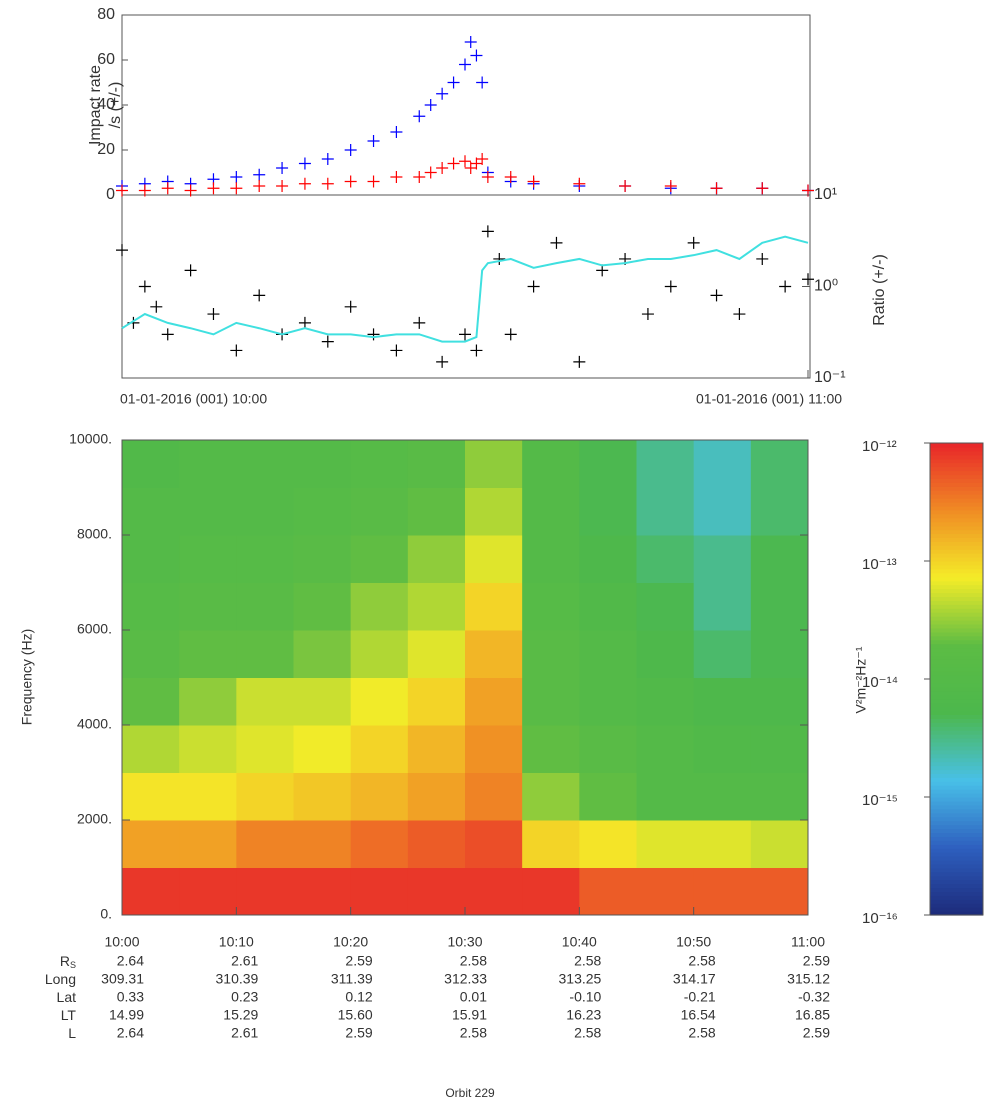 The width and height of the screenshot is (985, 1104). What do you see at coordinates (473, 1033) in the screenshot?
I see `ephemeris-value: 2.58` at bounding box center [473, 1033].